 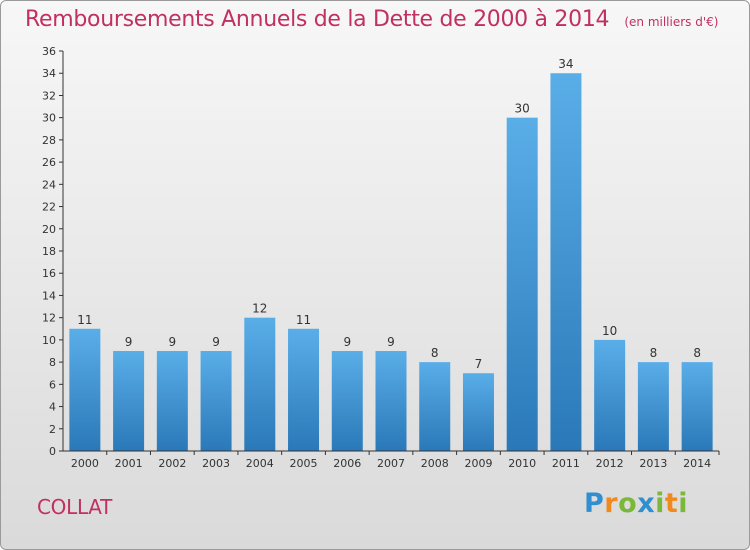 I want to click on value-label-2001: 9, so click(x=129, y=342).